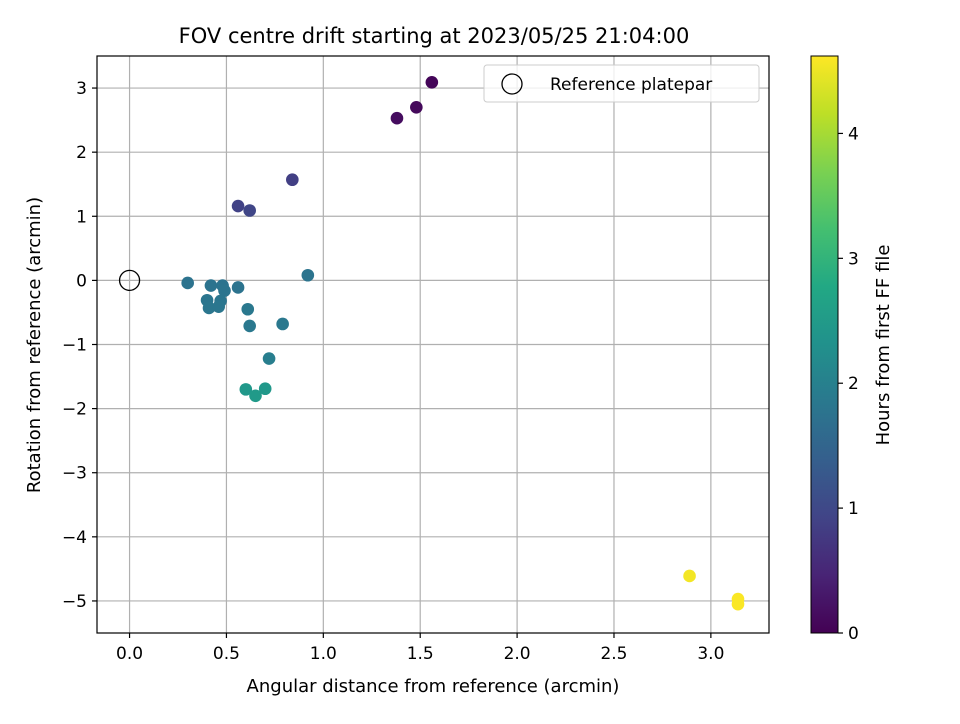 The image size is (960, 724). What do you see at coordinates (34, 345) in the screenshot?
I see `y-axis-label: Rotation from reference (arcmin)` at bounding box center [34, 345].